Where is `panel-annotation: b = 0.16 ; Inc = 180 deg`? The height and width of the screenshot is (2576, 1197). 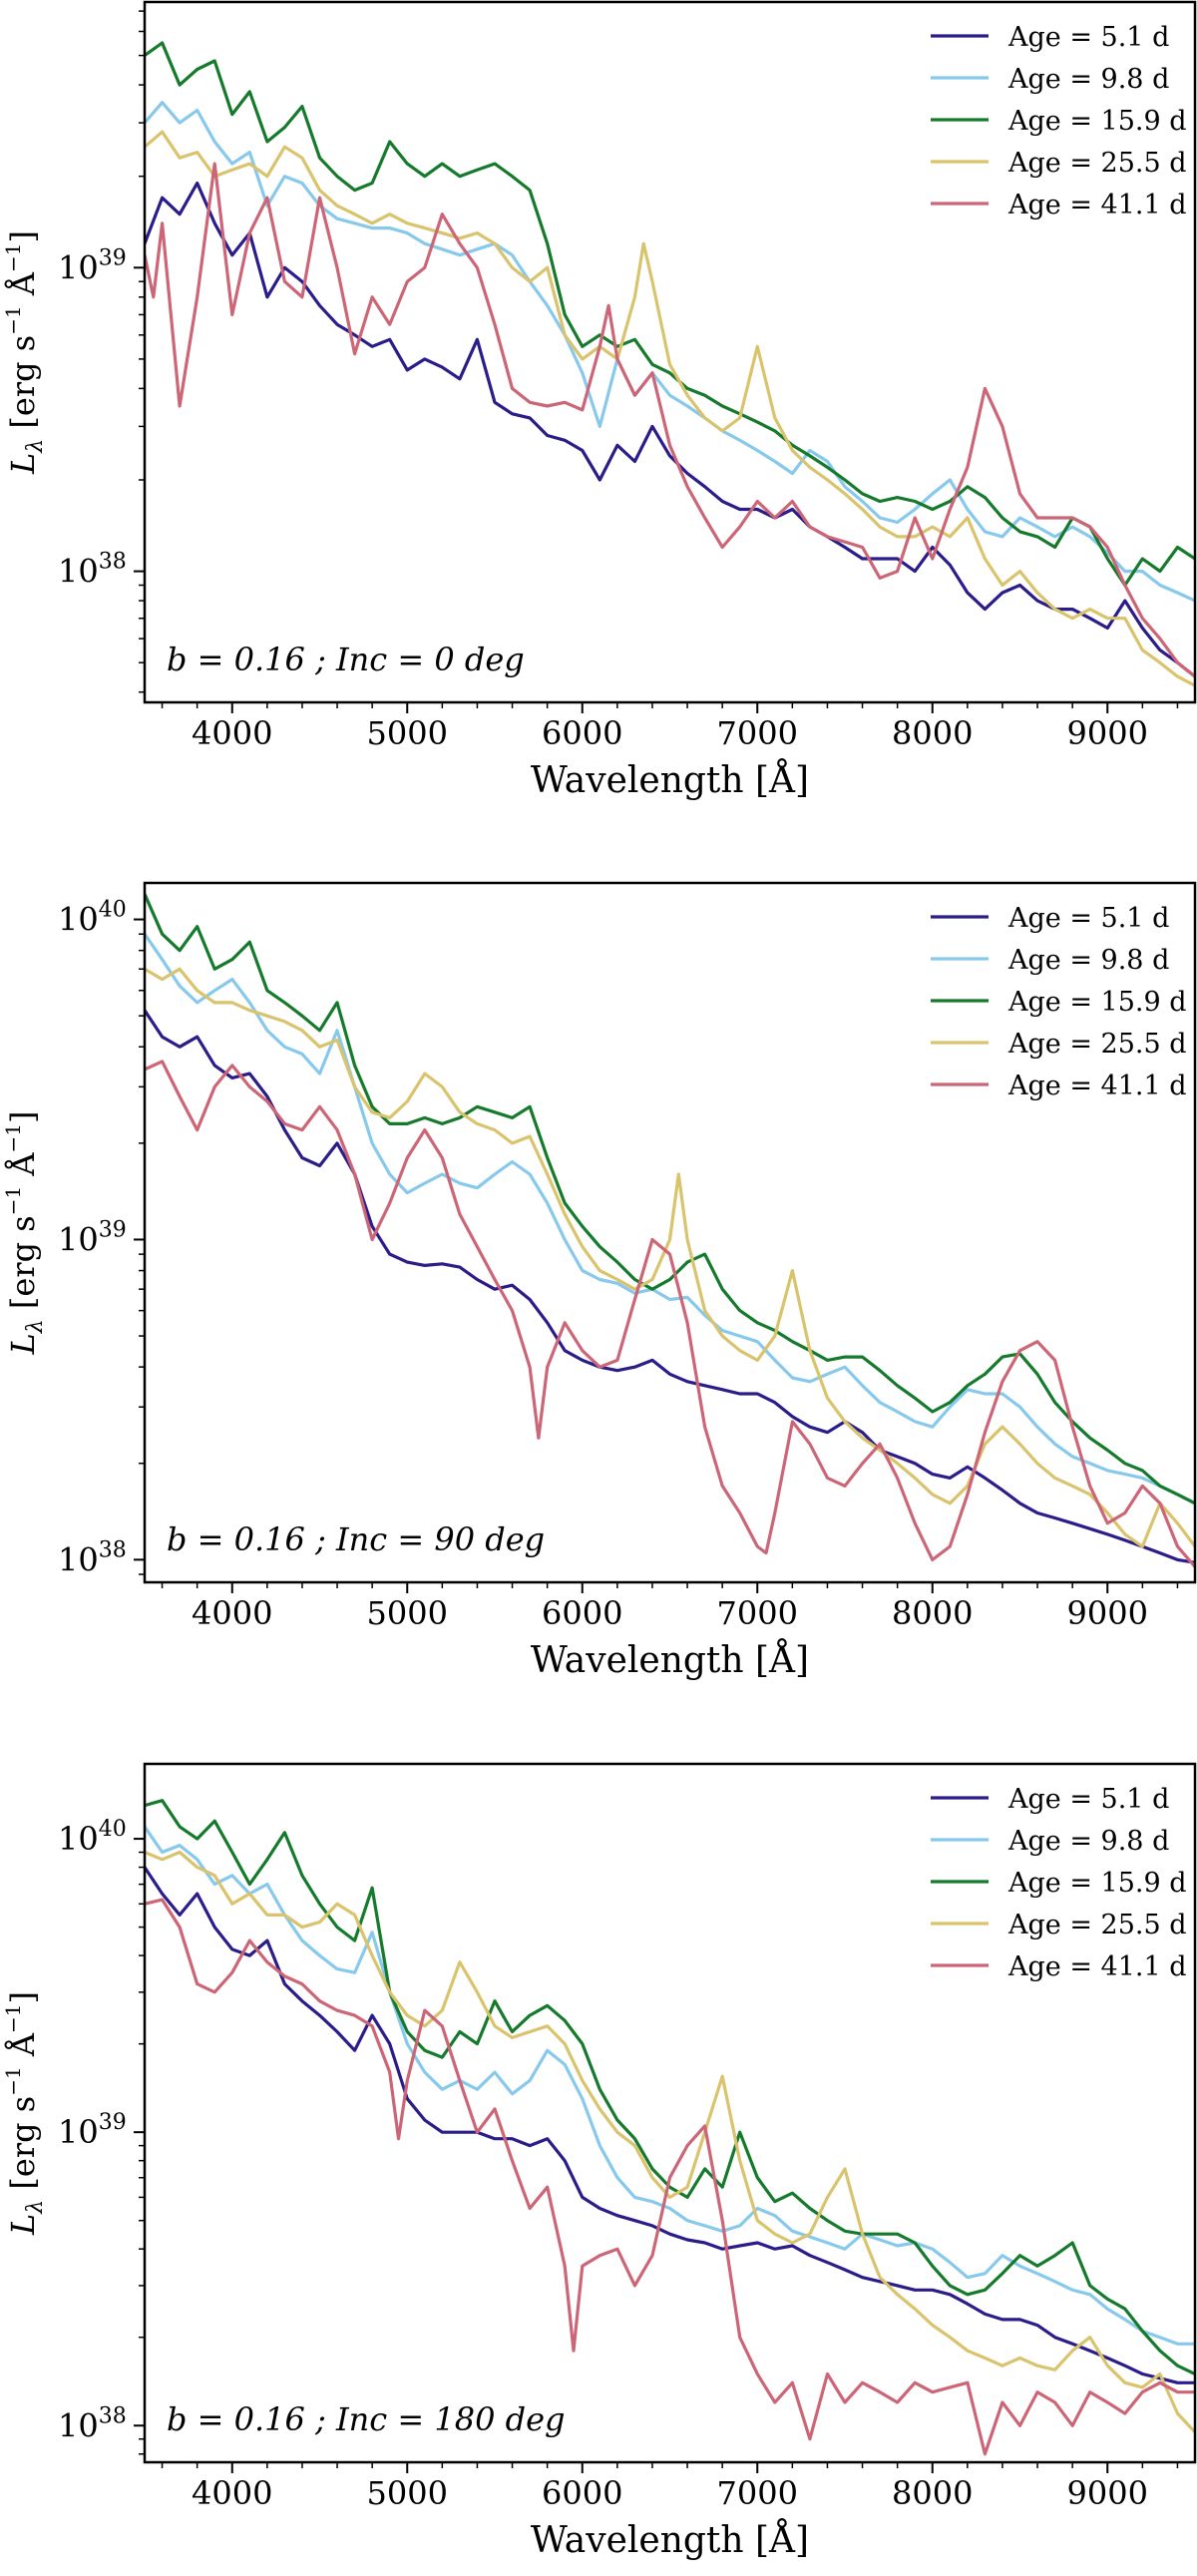 panel-annotation: b = 0.16 ; Inc = 180 deg is located at coordinates (366, 2419).